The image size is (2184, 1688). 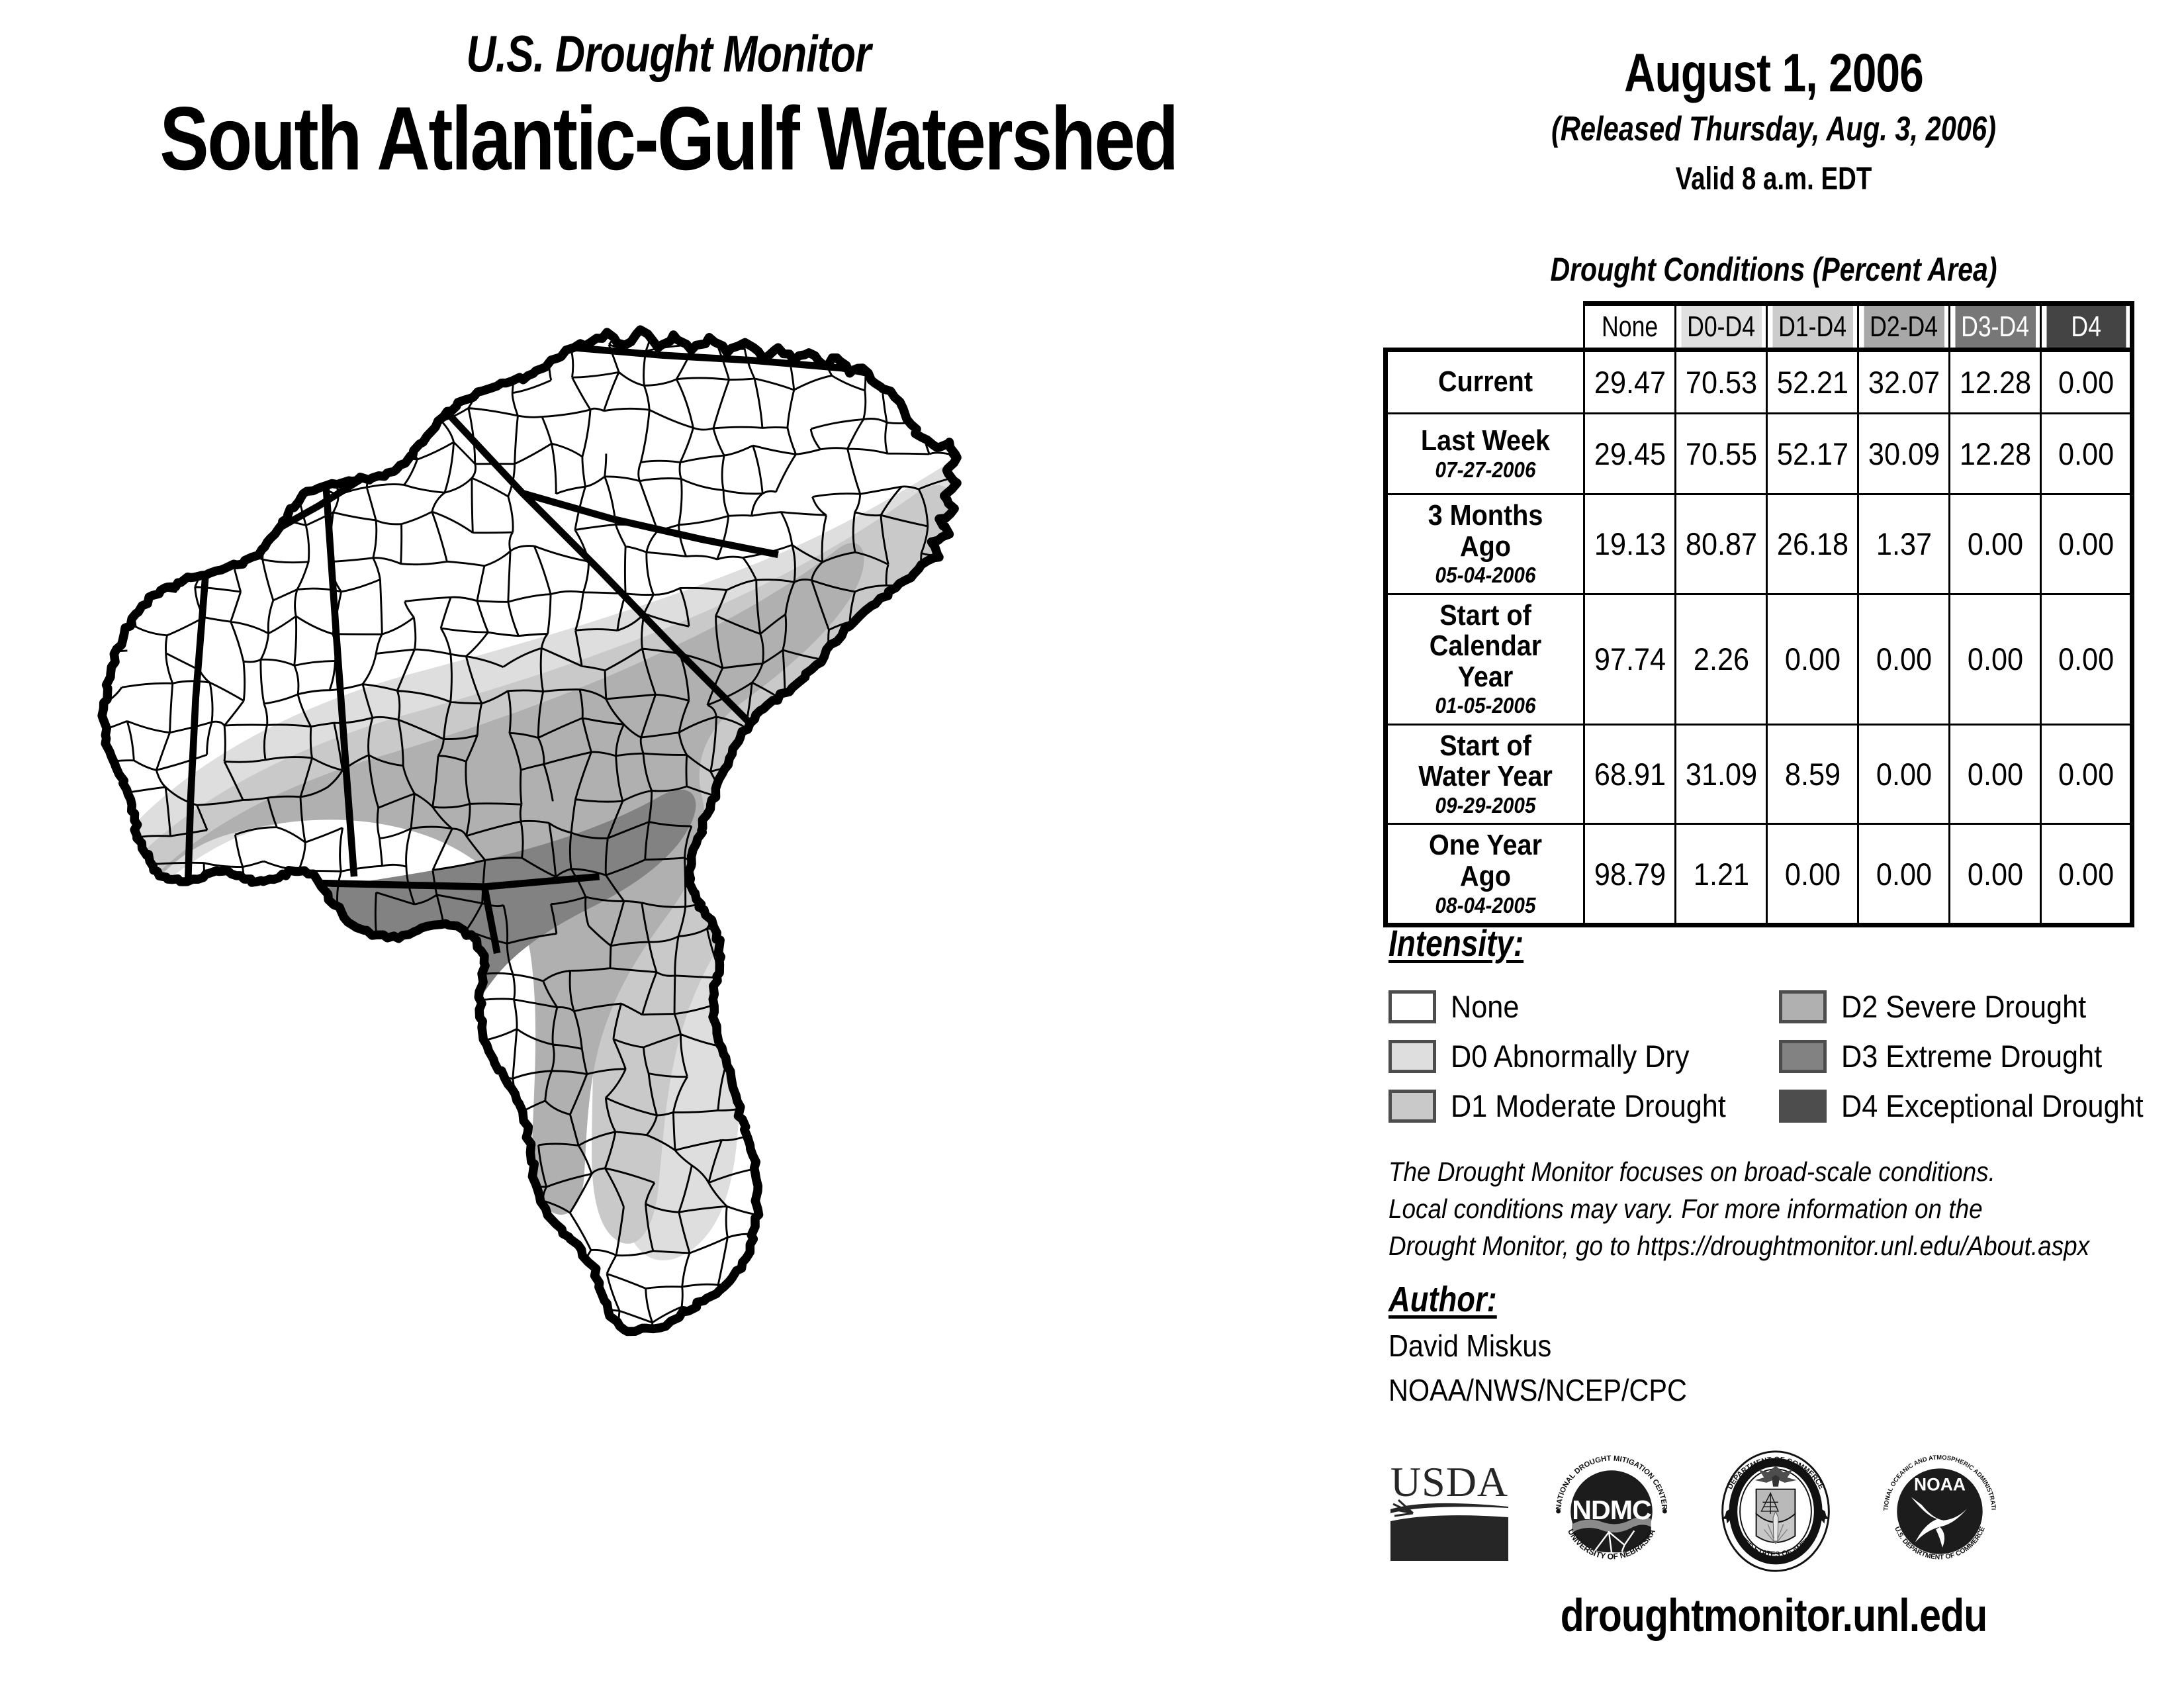 What do you see at coordinates (1485, 860) in the screenshot?
I see `row-label-name: One Year Ago` at bounding box center [1485, 860].